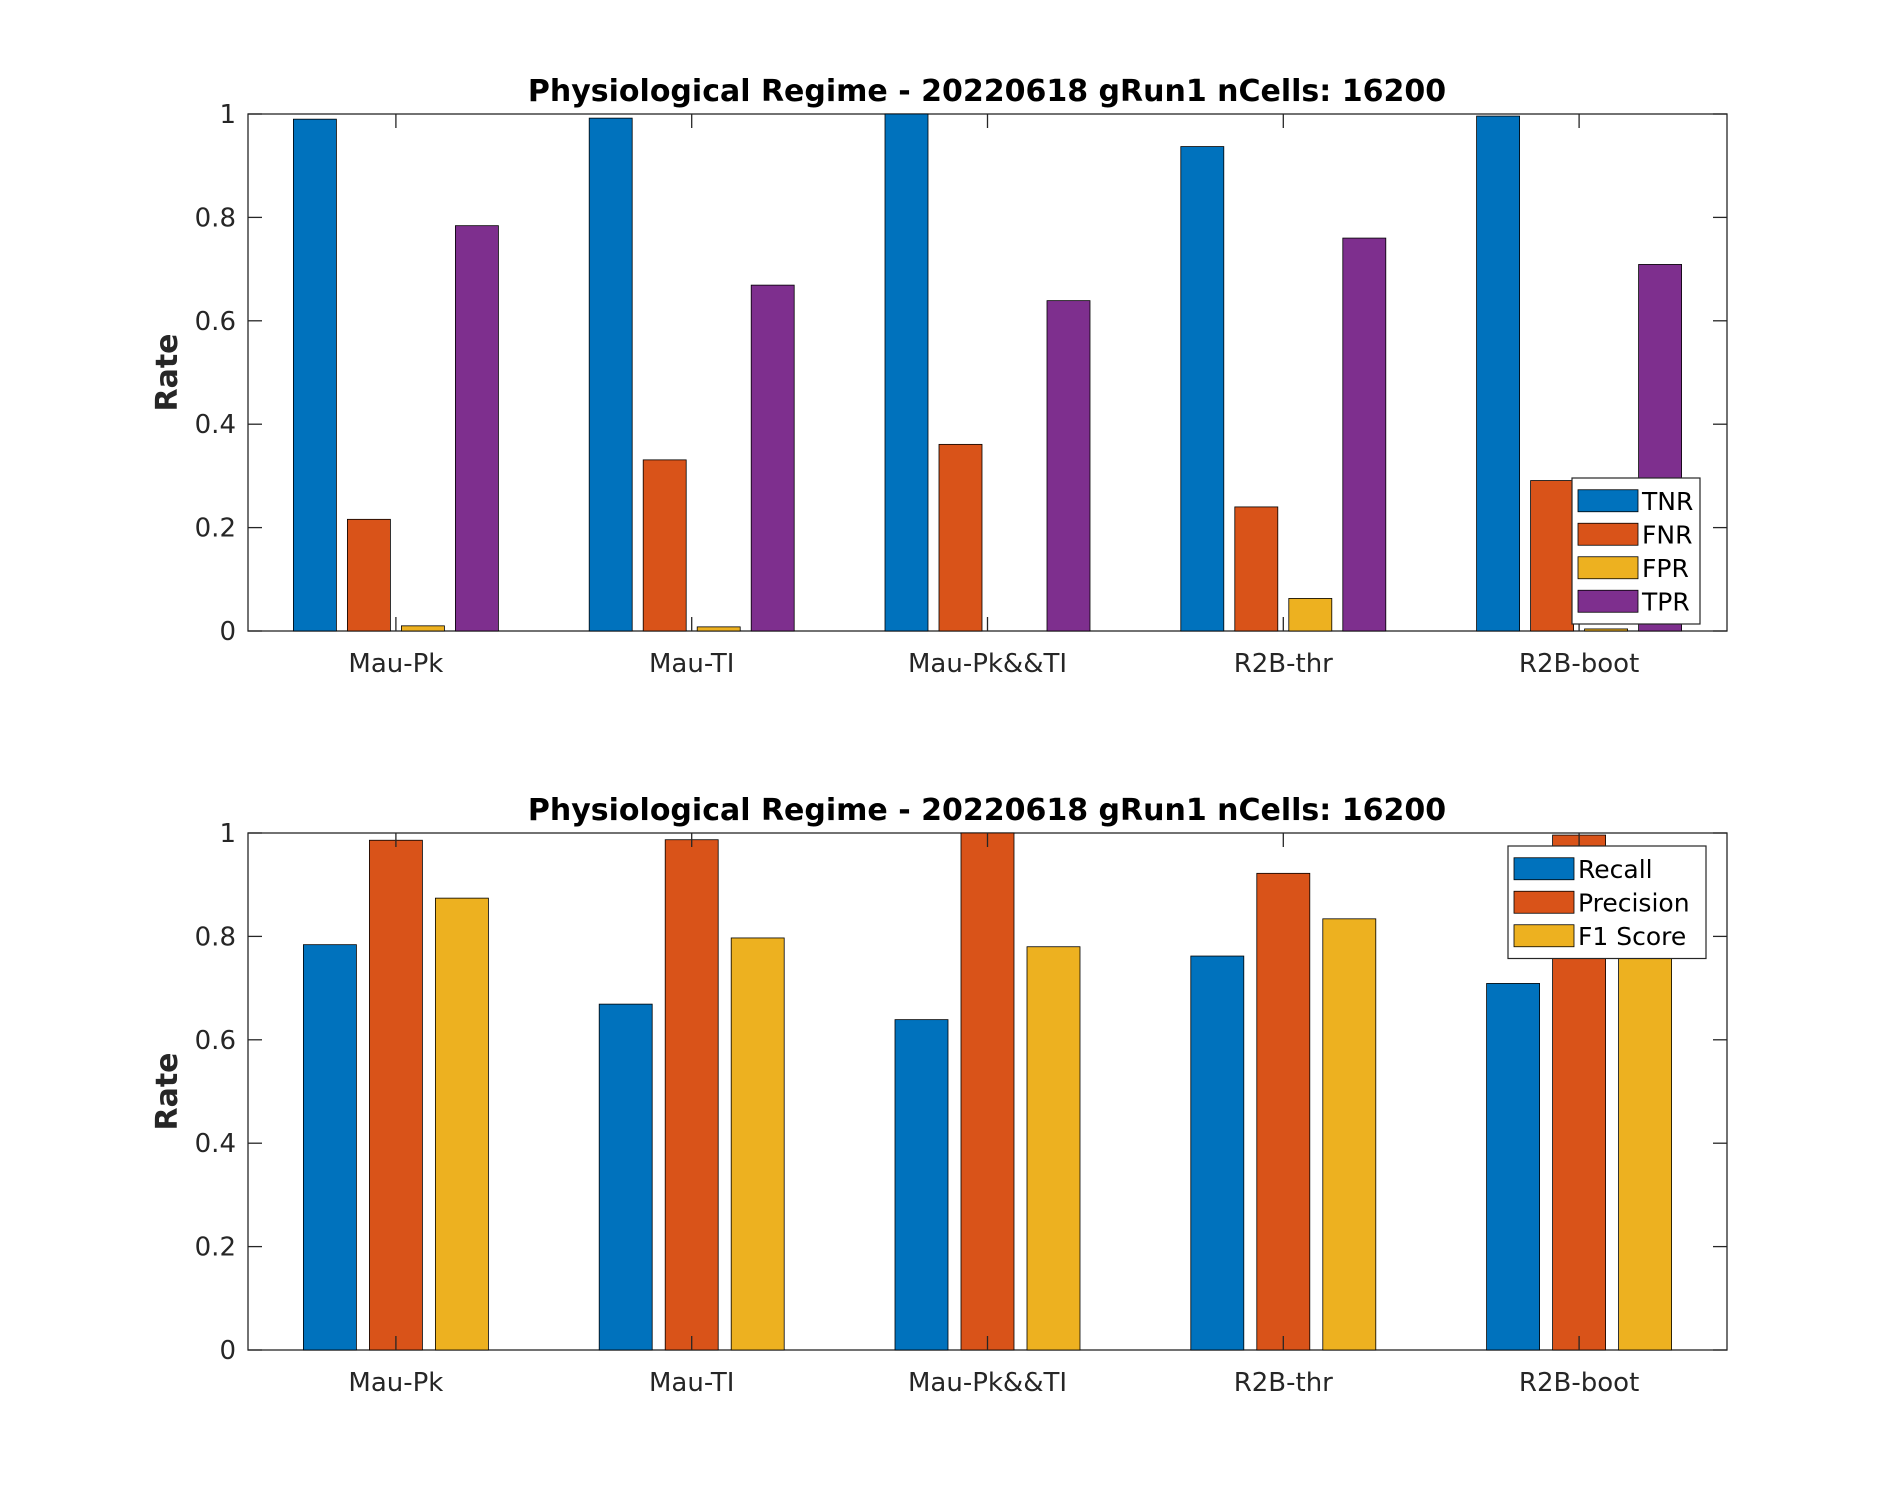 This screenshot has height=1502, width=1891. I want to click on legend-swatch-tpr, so click(1608, 601).